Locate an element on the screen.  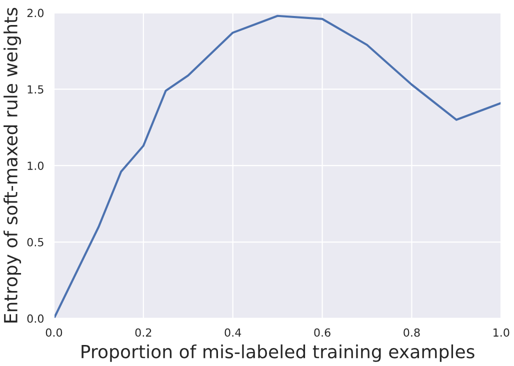
y-tick-label: 0.5 is located at coordinates (35, 242).